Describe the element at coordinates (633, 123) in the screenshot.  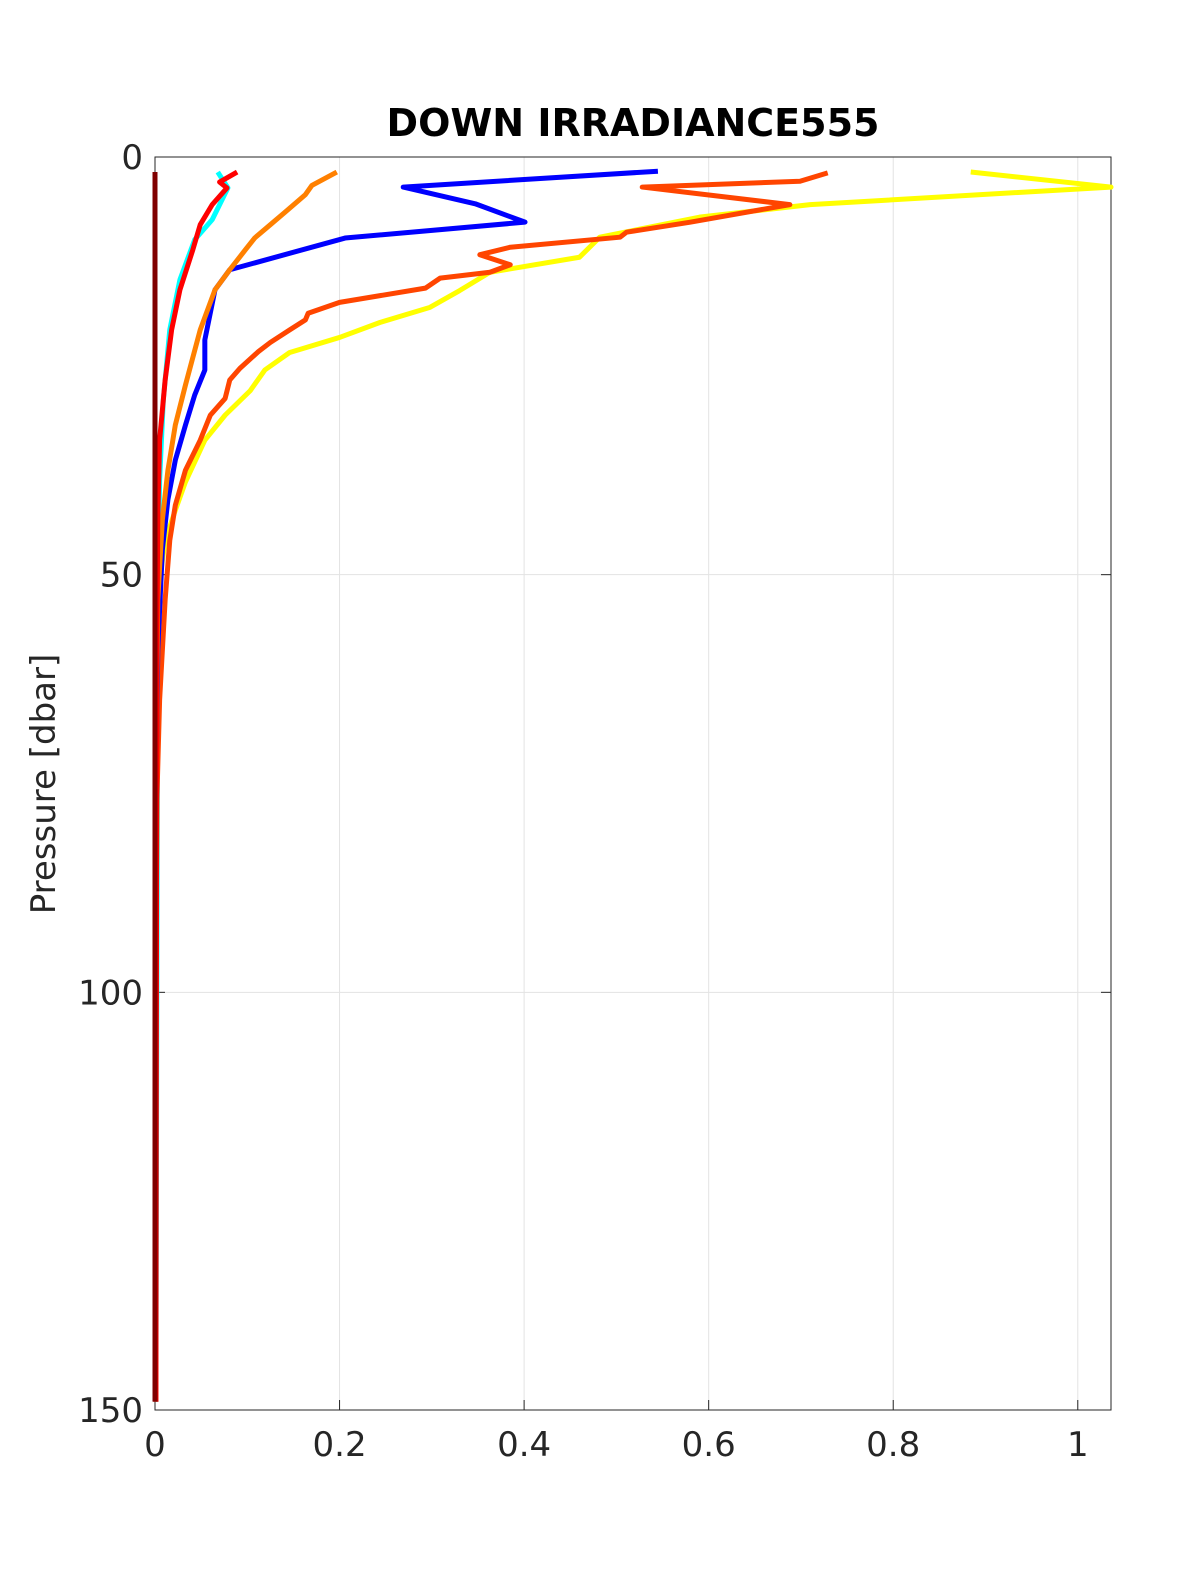
I see `chart-title: DOWN IRRADIANCE555` at that location.